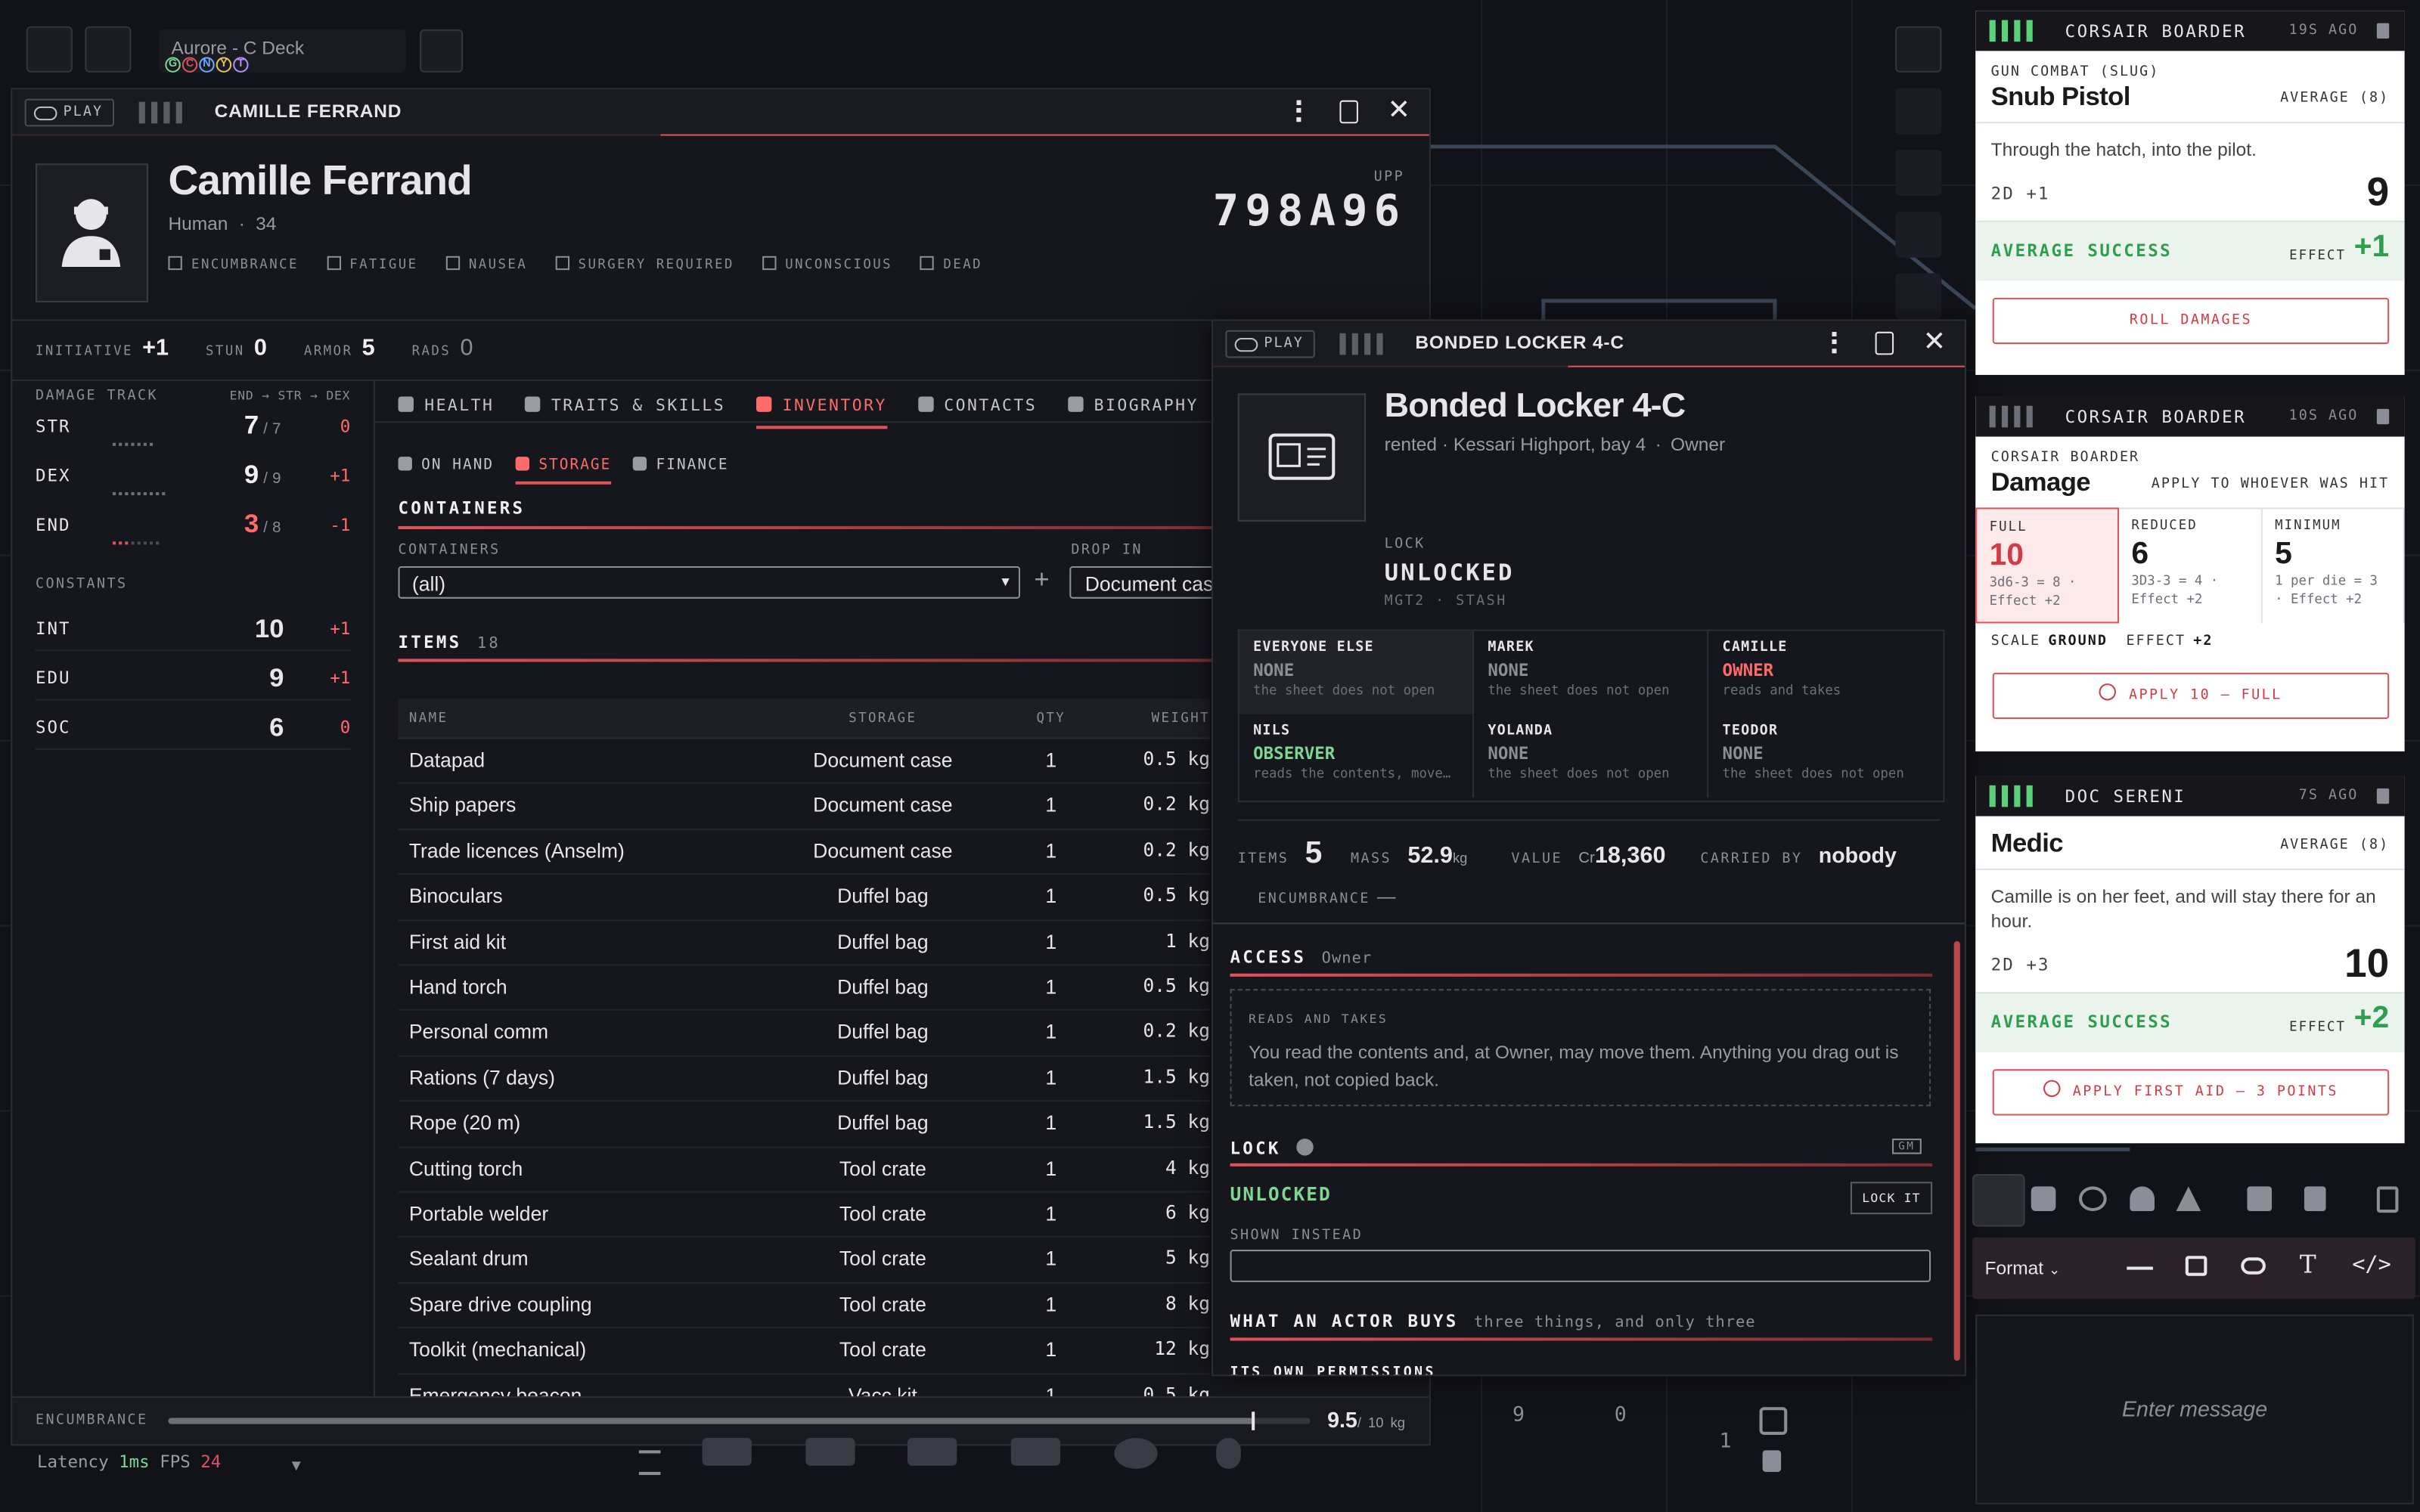  Describe the element at coordinates (804, 1385) in the screenshot. I see `item-row: Emergency beacon Vacc kit 1 0.5 kg` at that location.